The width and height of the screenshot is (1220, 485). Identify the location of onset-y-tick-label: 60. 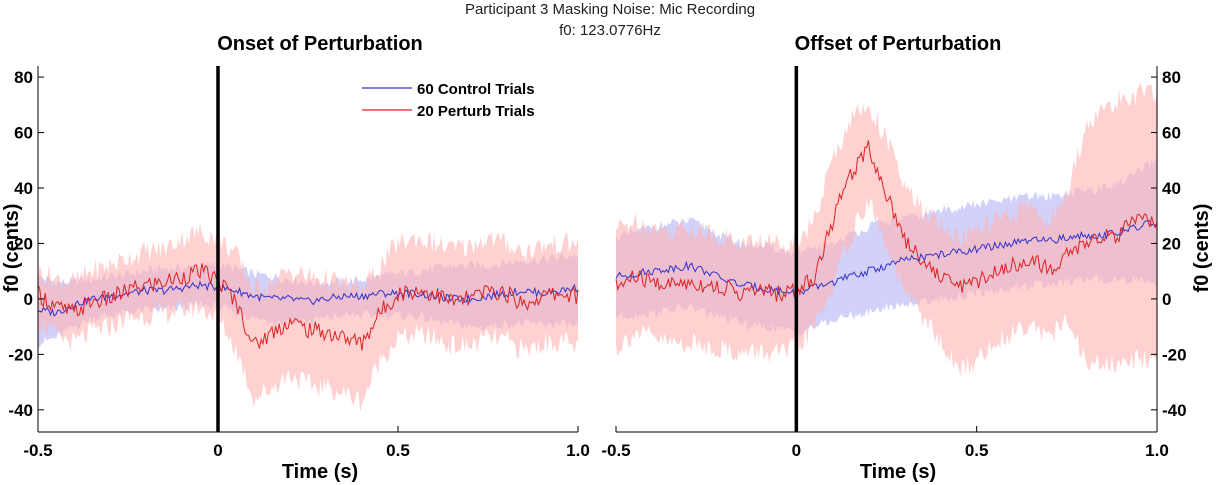
(23, 133).